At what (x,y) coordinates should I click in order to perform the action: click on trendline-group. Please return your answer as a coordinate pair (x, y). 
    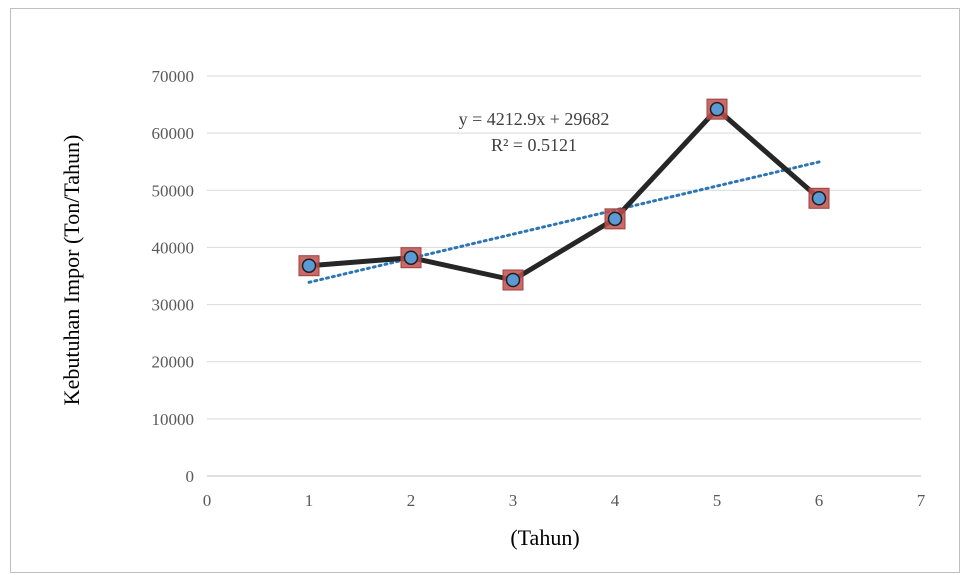
    Looking at the image, I should click on (564, 222).